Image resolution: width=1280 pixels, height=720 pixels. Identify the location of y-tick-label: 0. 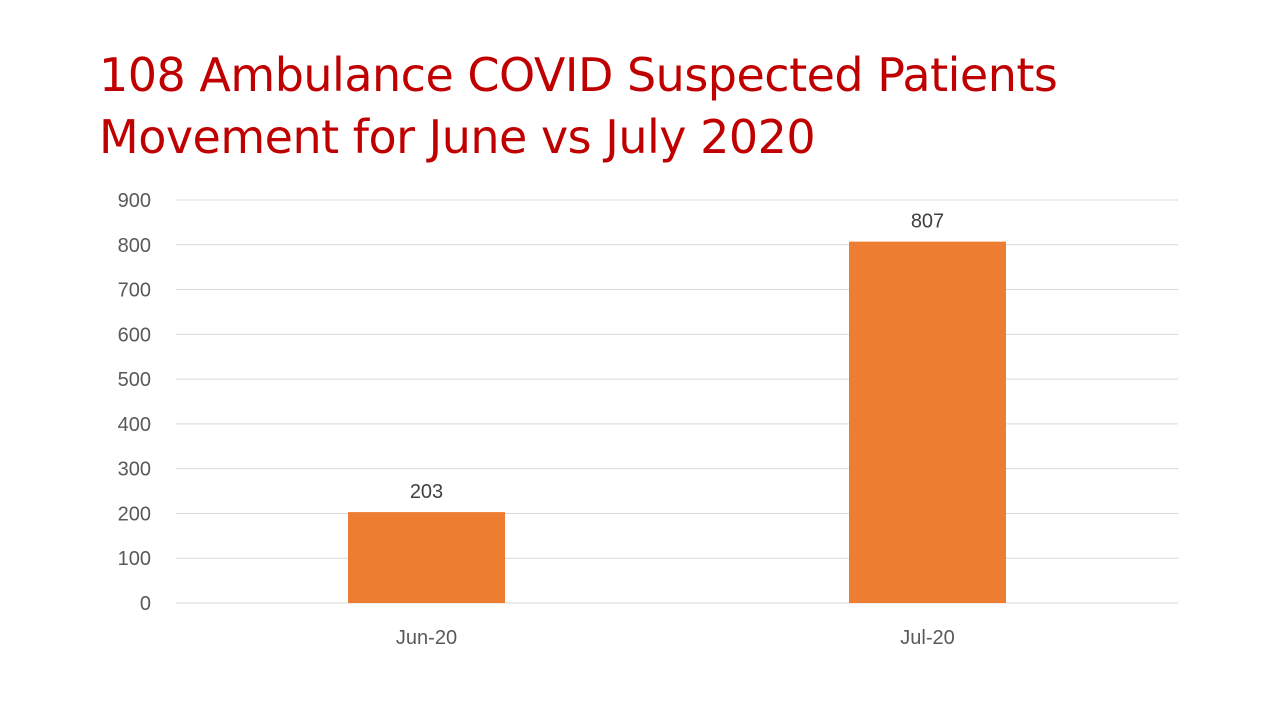
(145, 604).